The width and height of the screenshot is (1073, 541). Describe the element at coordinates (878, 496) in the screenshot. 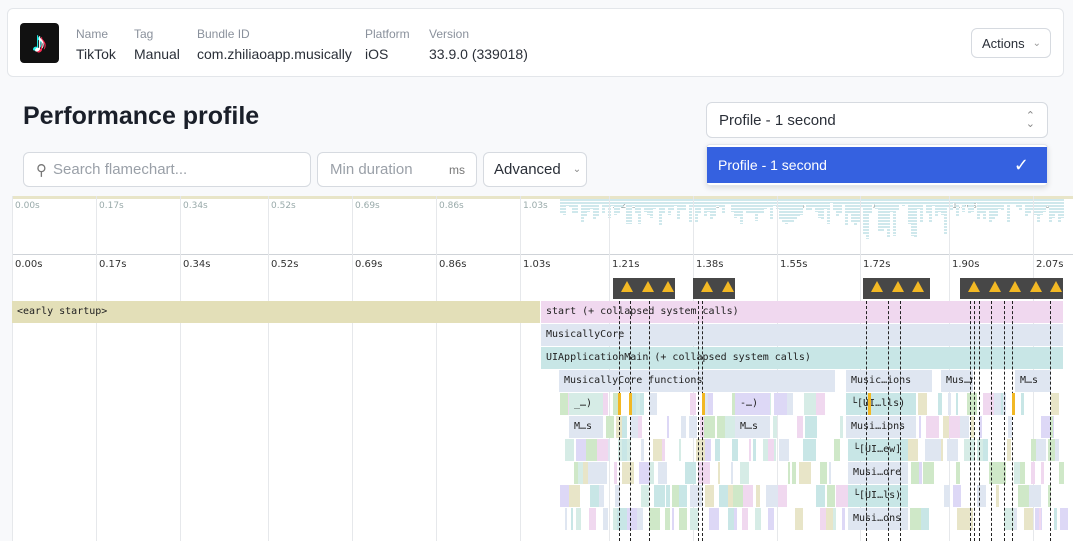

I see `flame-frame: └[UI…ls)` at that location.